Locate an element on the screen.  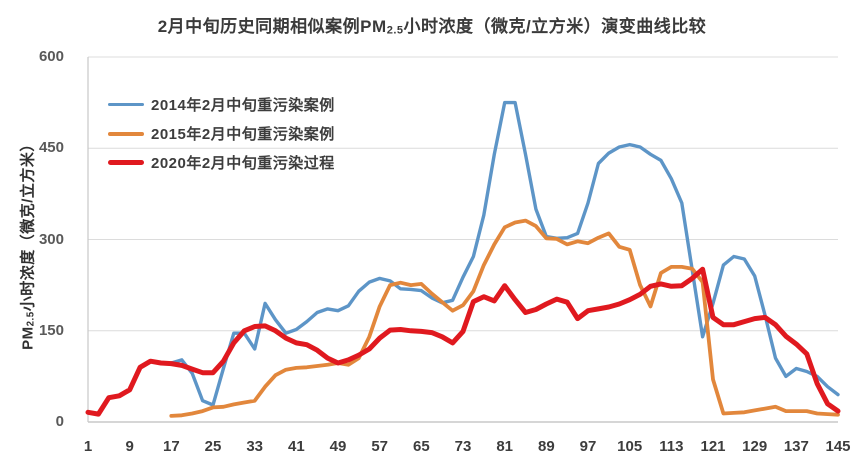
y-tick-label-600: 600 is located at coordinates (51, 56).